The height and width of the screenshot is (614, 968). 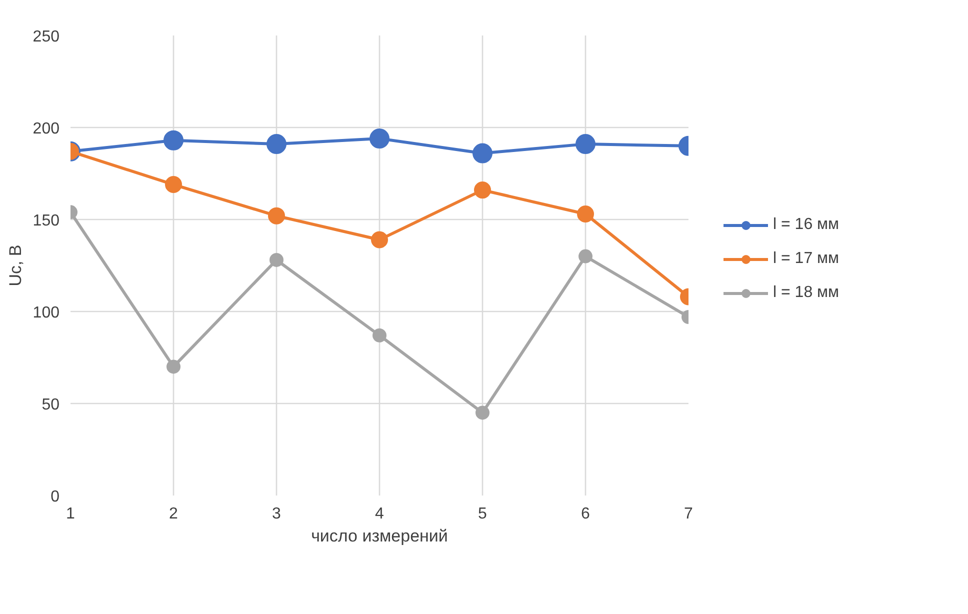 What do you see at coordinates (71, 514) in the screenshot?
I see `x-tick-label: 1` at bounding box center [71, 514].